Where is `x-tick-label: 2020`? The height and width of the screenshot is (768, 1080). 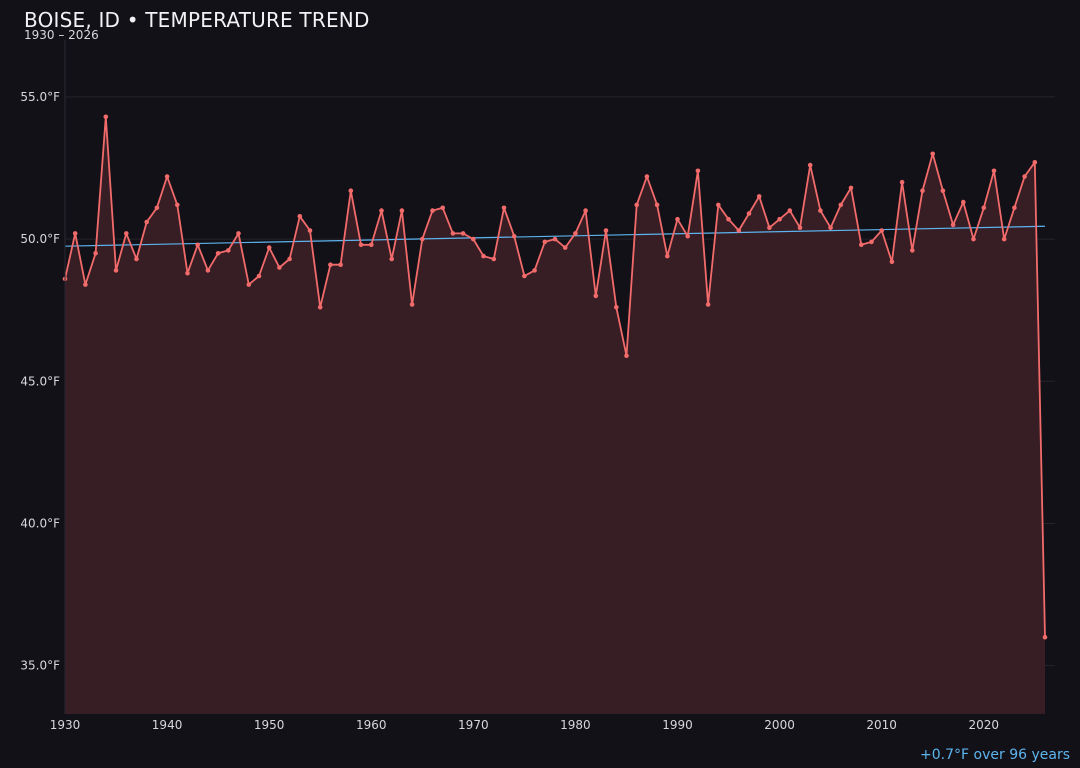 x-tick-label: 2020 is located at coordinates (983, 725).